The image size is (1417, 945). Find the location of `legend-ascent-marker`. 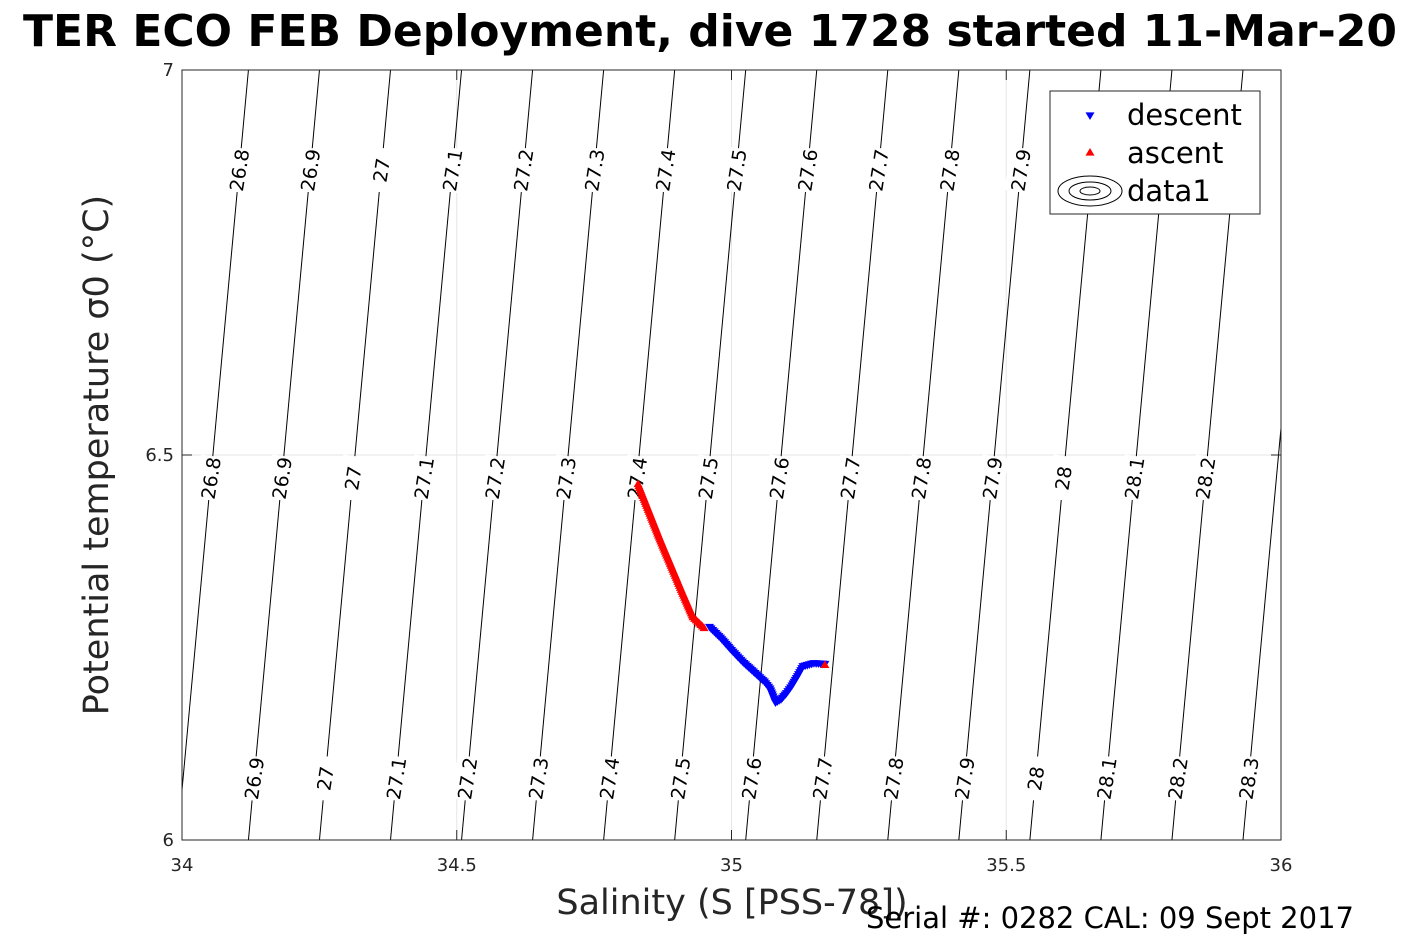

legend-ascent-marker is located at coordinates (1090, 151).